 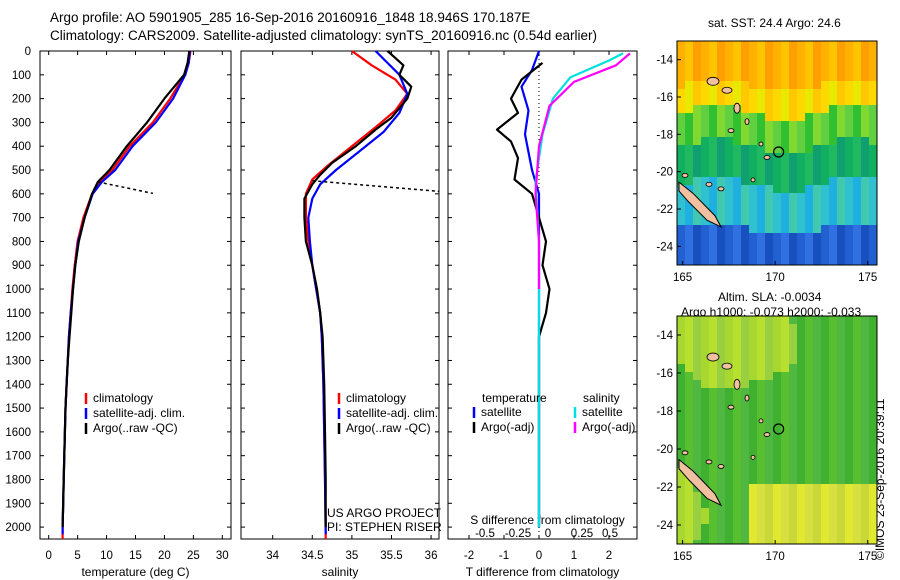 I want to click on depth-tick-label: 1900, so click(x=18, y=504).